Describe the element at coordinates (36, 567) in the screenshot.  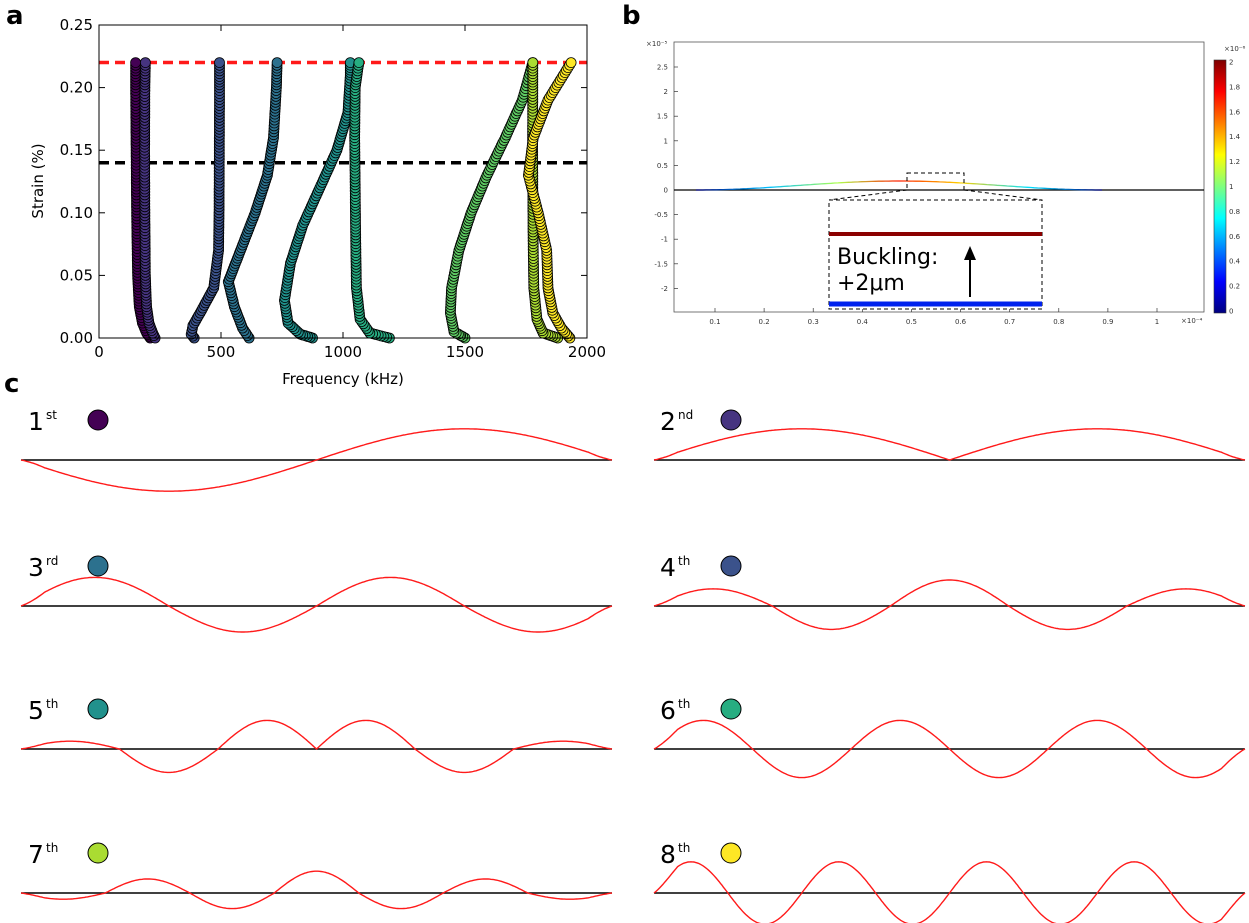
I see `mode-label: 3` at that location.